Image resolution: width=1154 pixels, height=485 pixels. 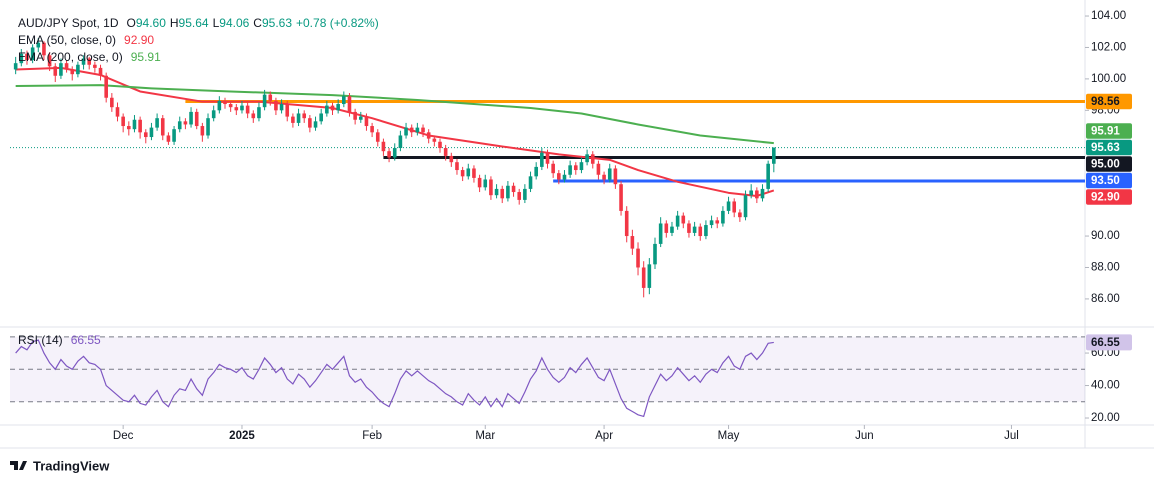 What do you see at coordinates (394, 114) in the screenshot?
I see `ema-line` at bounding box center [394, 114].